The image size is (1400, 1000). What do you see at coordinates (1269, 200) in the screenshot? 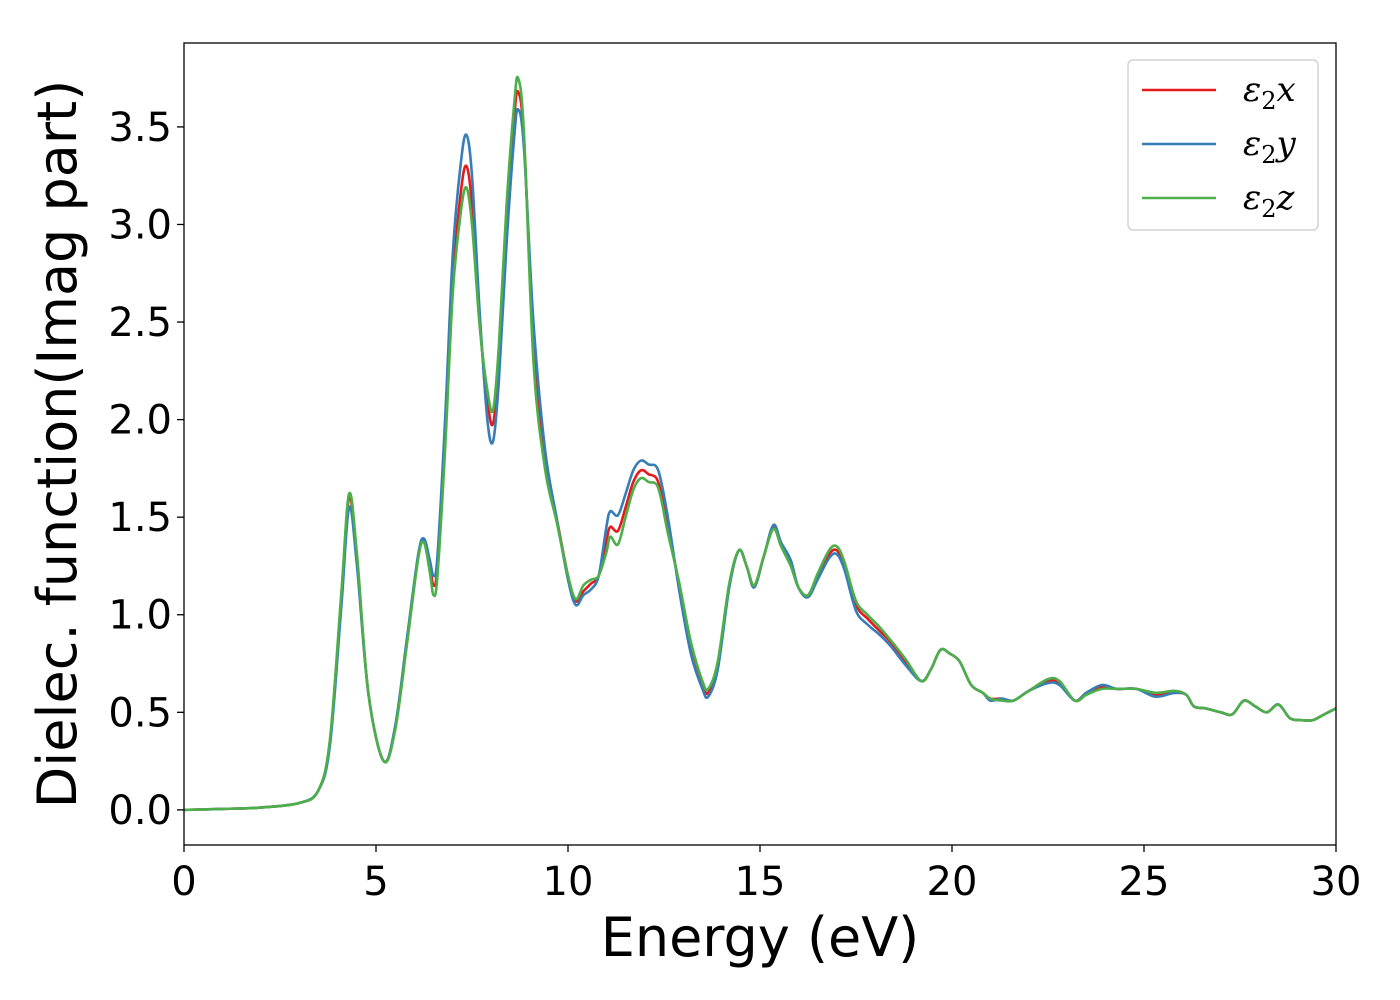
I see `legend-label-z: ε2z` at bounding box center [1269, 200].